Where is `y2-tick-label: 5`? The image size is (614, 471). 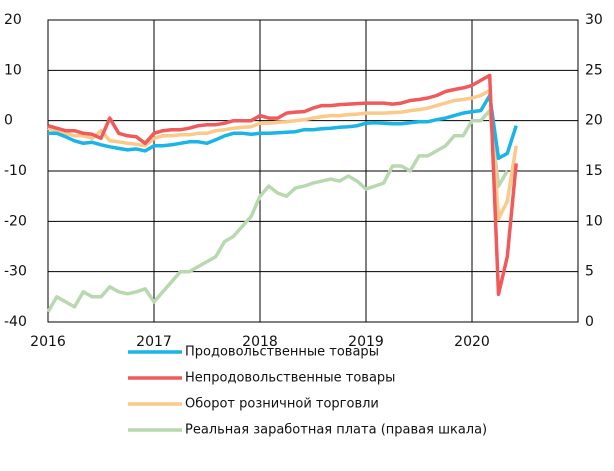 y2-tick-label: 5 is located at coordinates (589, 272).